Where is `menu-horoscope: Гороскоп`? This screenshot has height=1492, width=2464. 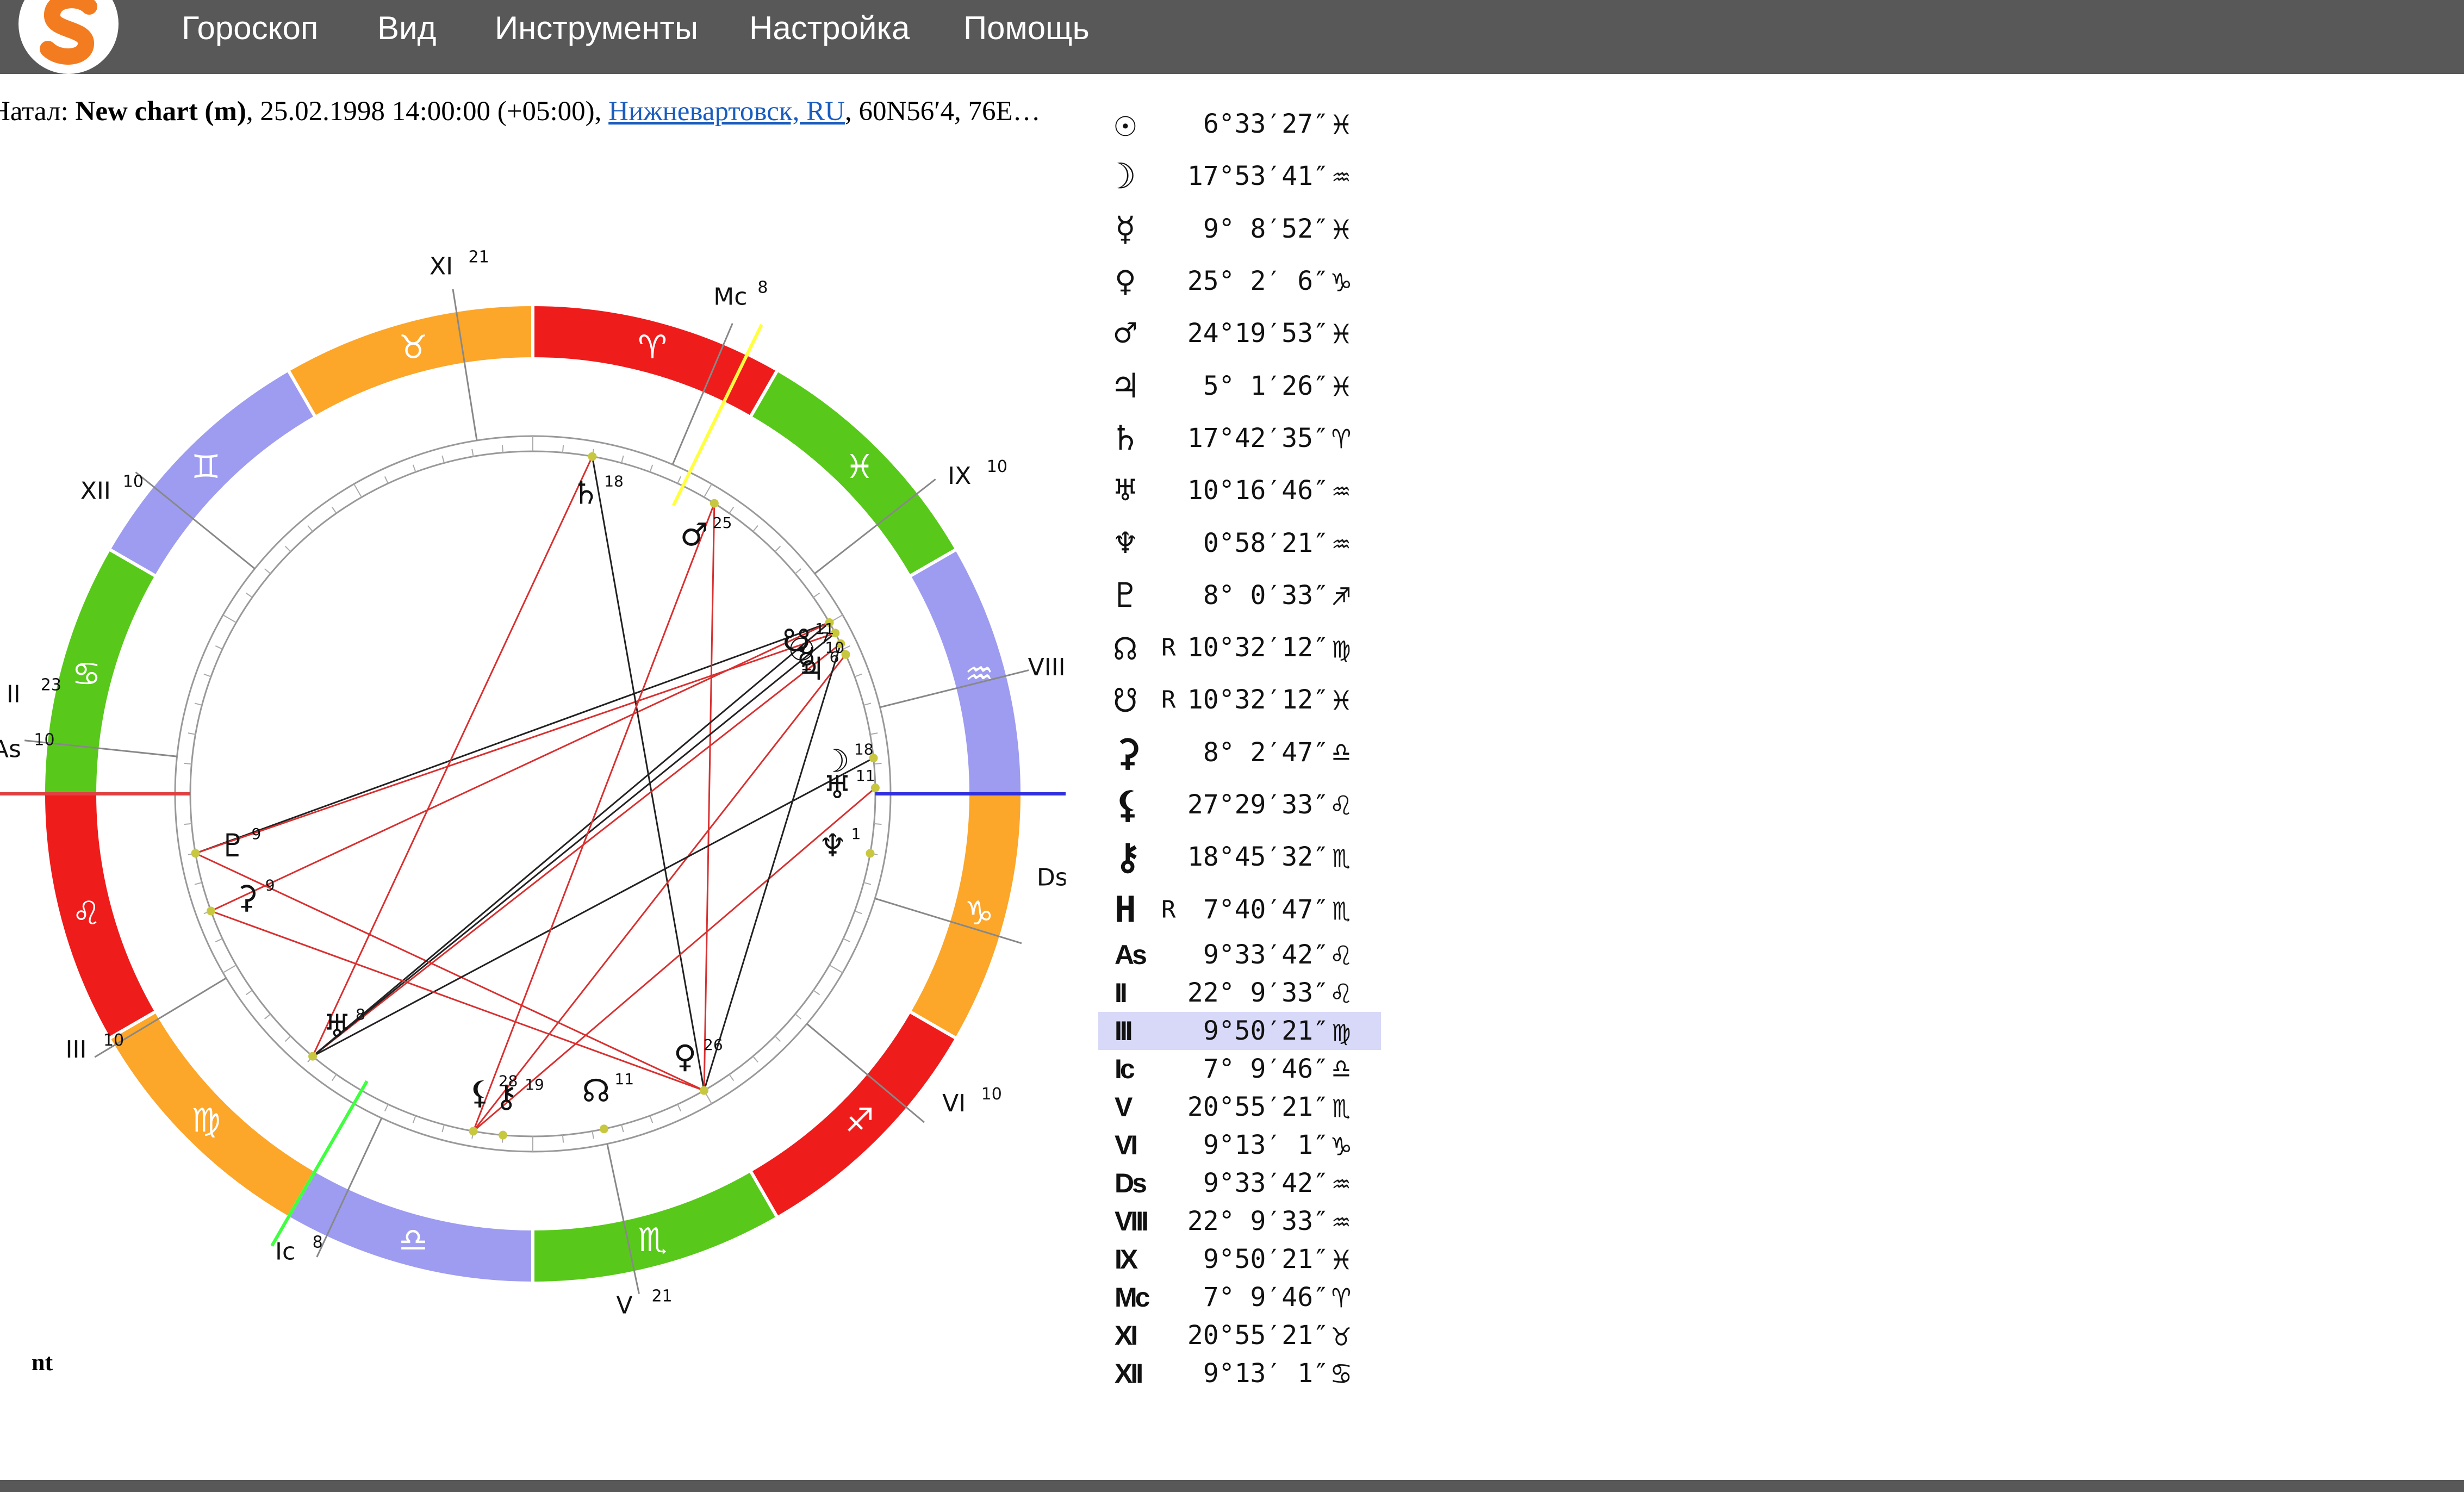 menu-horoscope: Гороскоп is located at coordinates (250, 28).